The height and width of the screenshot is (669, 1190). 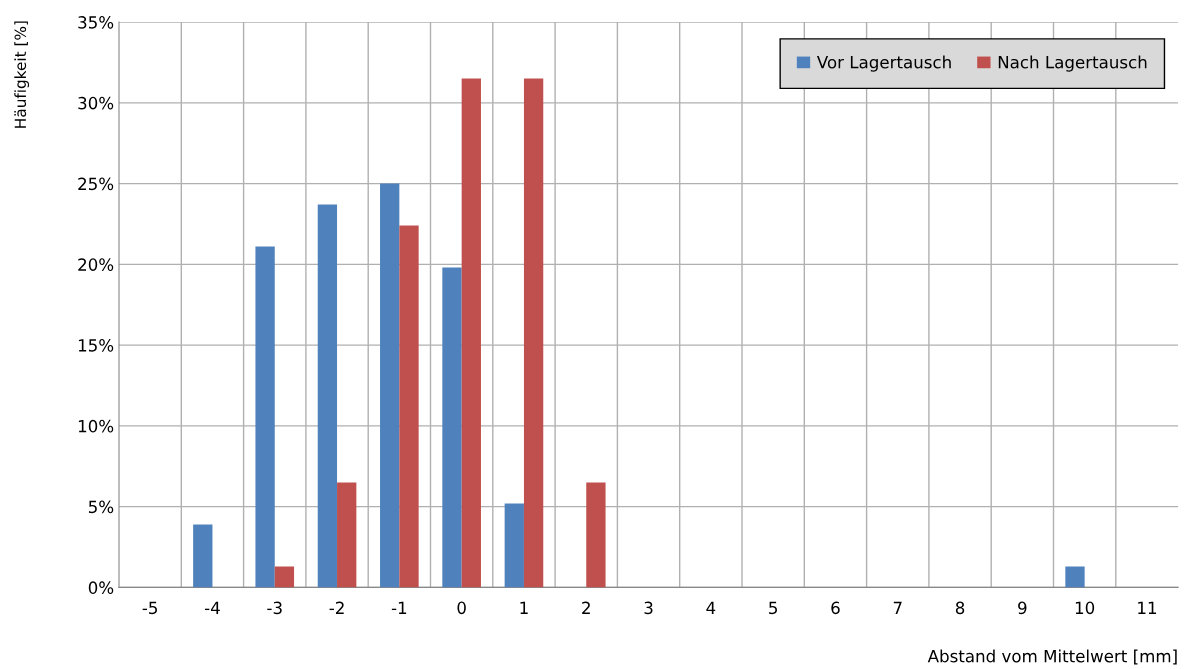 I want to click on x-tick-label: 8, so click(x=960, y=608).